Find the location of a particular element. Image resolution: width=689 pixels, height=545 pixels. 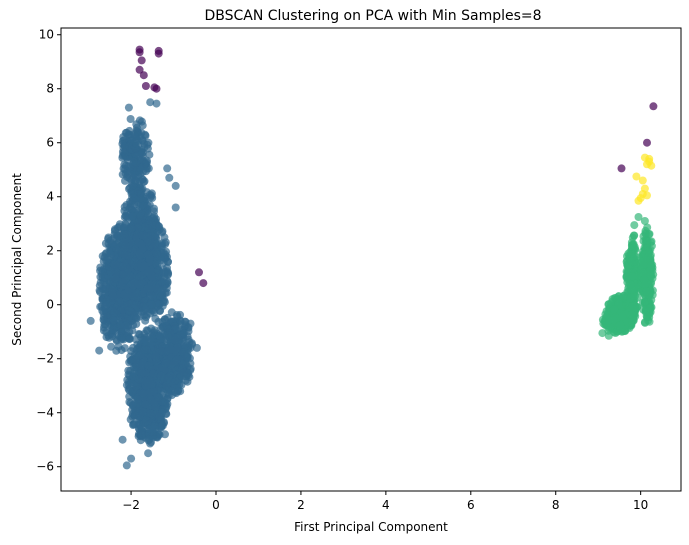

x-tick-label: 2 is located at coordinates (301, 505).